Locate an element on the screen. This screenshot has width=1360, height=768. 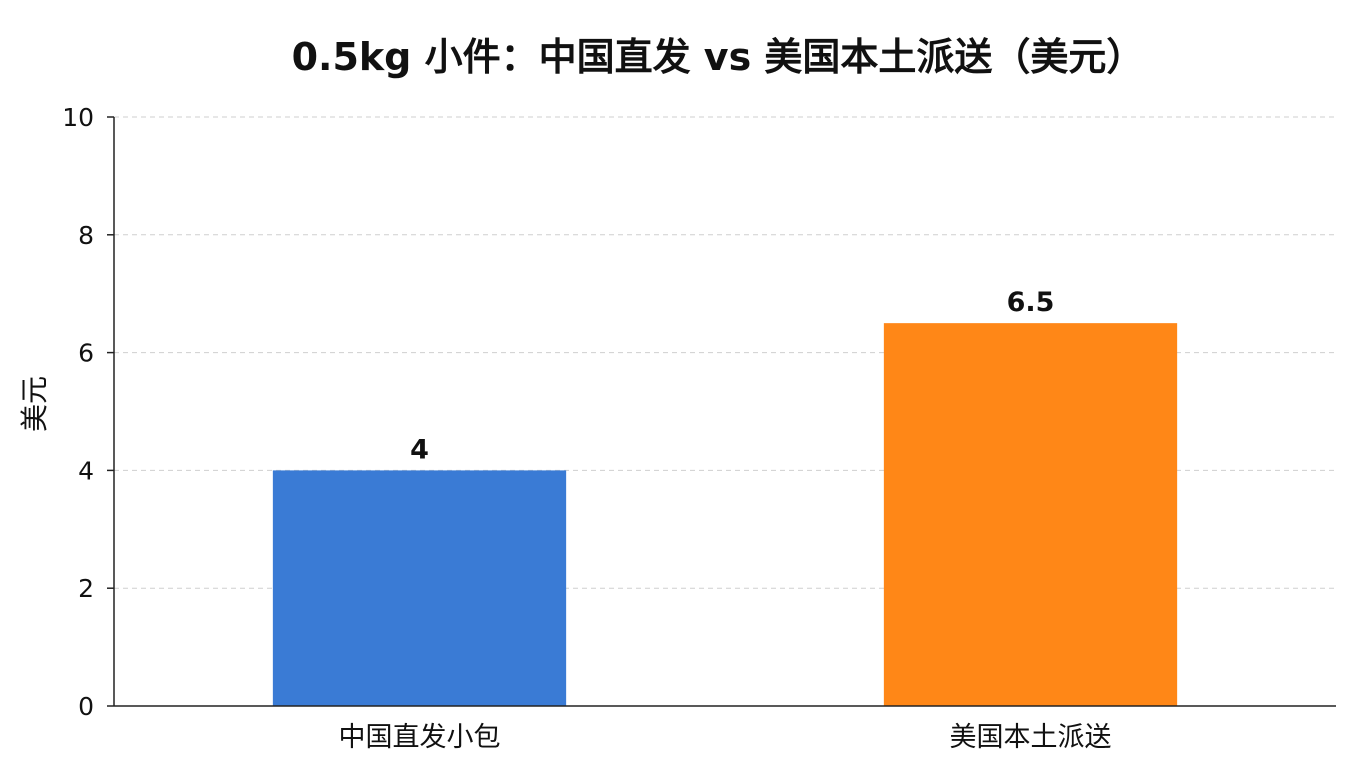
bar-value-label: 4 is located at coordinates (419, 449).